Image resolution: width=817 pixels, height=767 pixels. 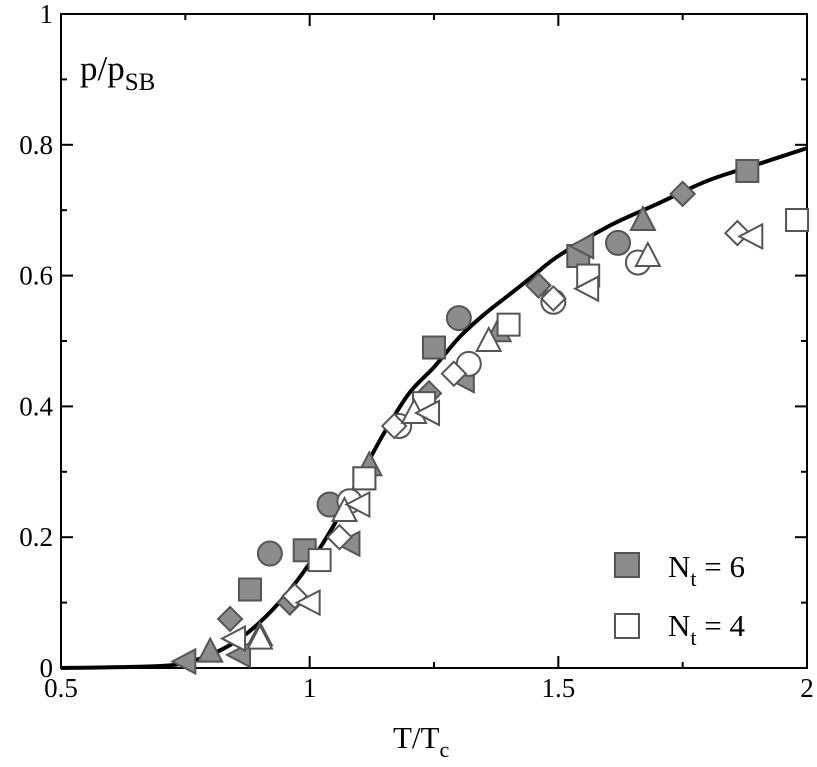 I want to click on y-tick-label: 0.2, so click(x=36, y=537).